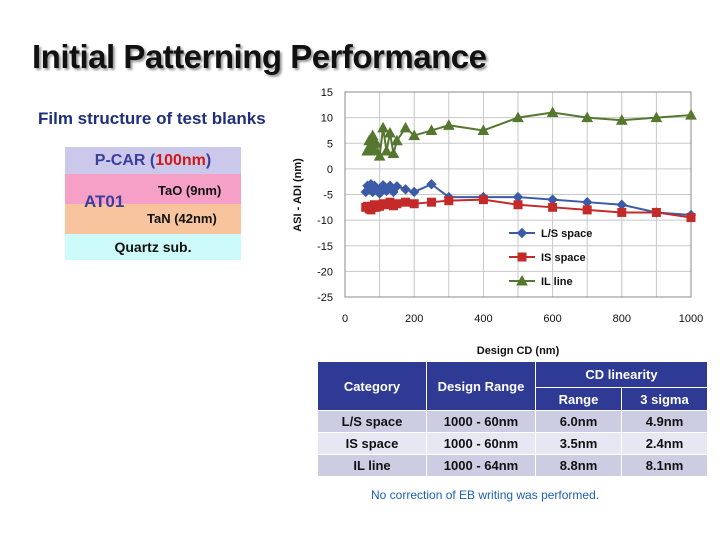 The height and width of the screenshot is (540, 720). I want to click on table-row: IL line 1000 - 64nm 8.8nm 8.1nm, so click(512, 465).